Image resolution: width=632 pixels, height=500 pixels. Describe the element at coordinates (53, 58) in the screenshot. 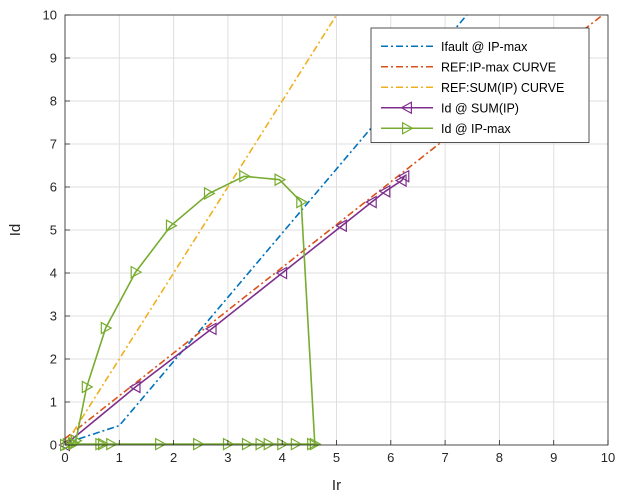

I see `y-tick-label: 9` at that location.